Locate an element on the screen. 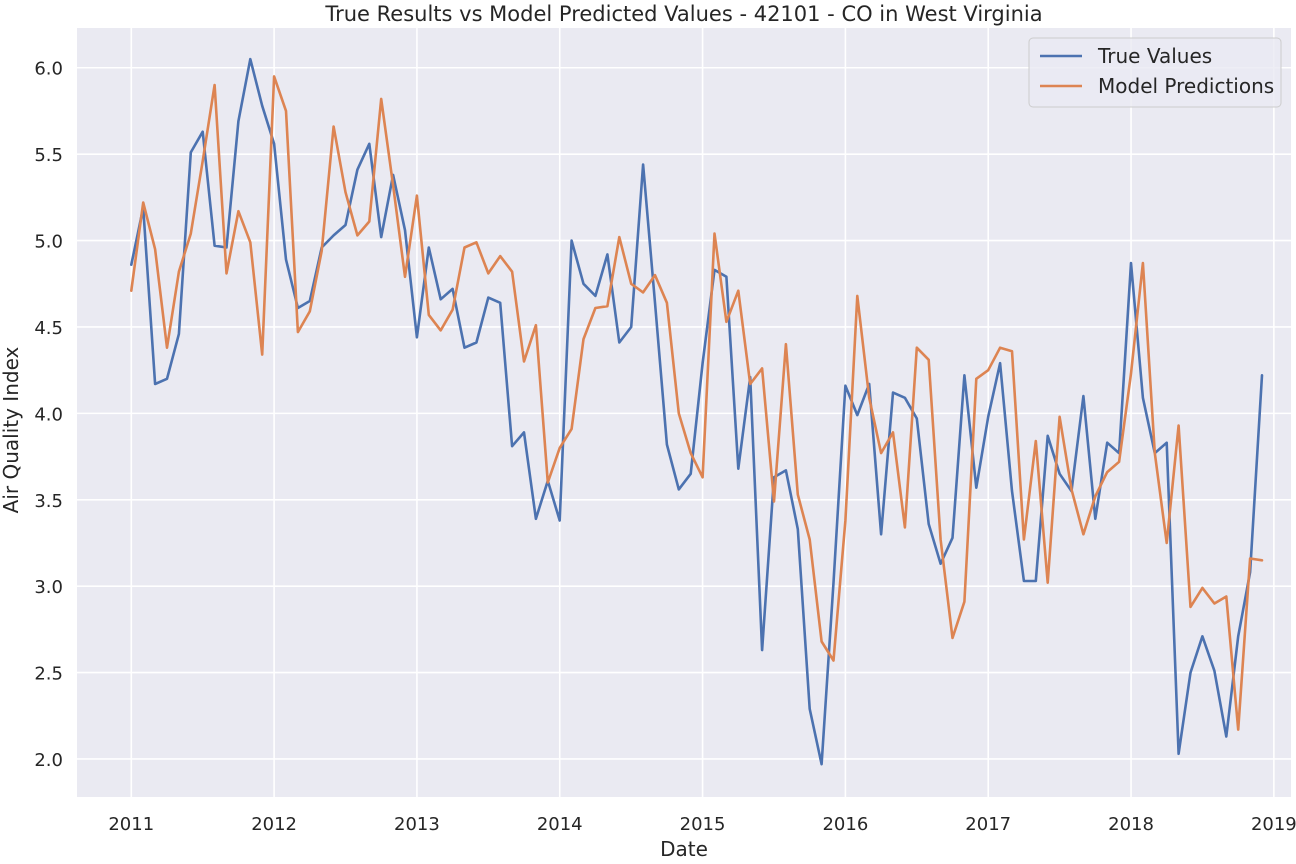 This screenshot has width=1296, height=864. x-tick-label: 2013 is located at coordinates (417, 824).